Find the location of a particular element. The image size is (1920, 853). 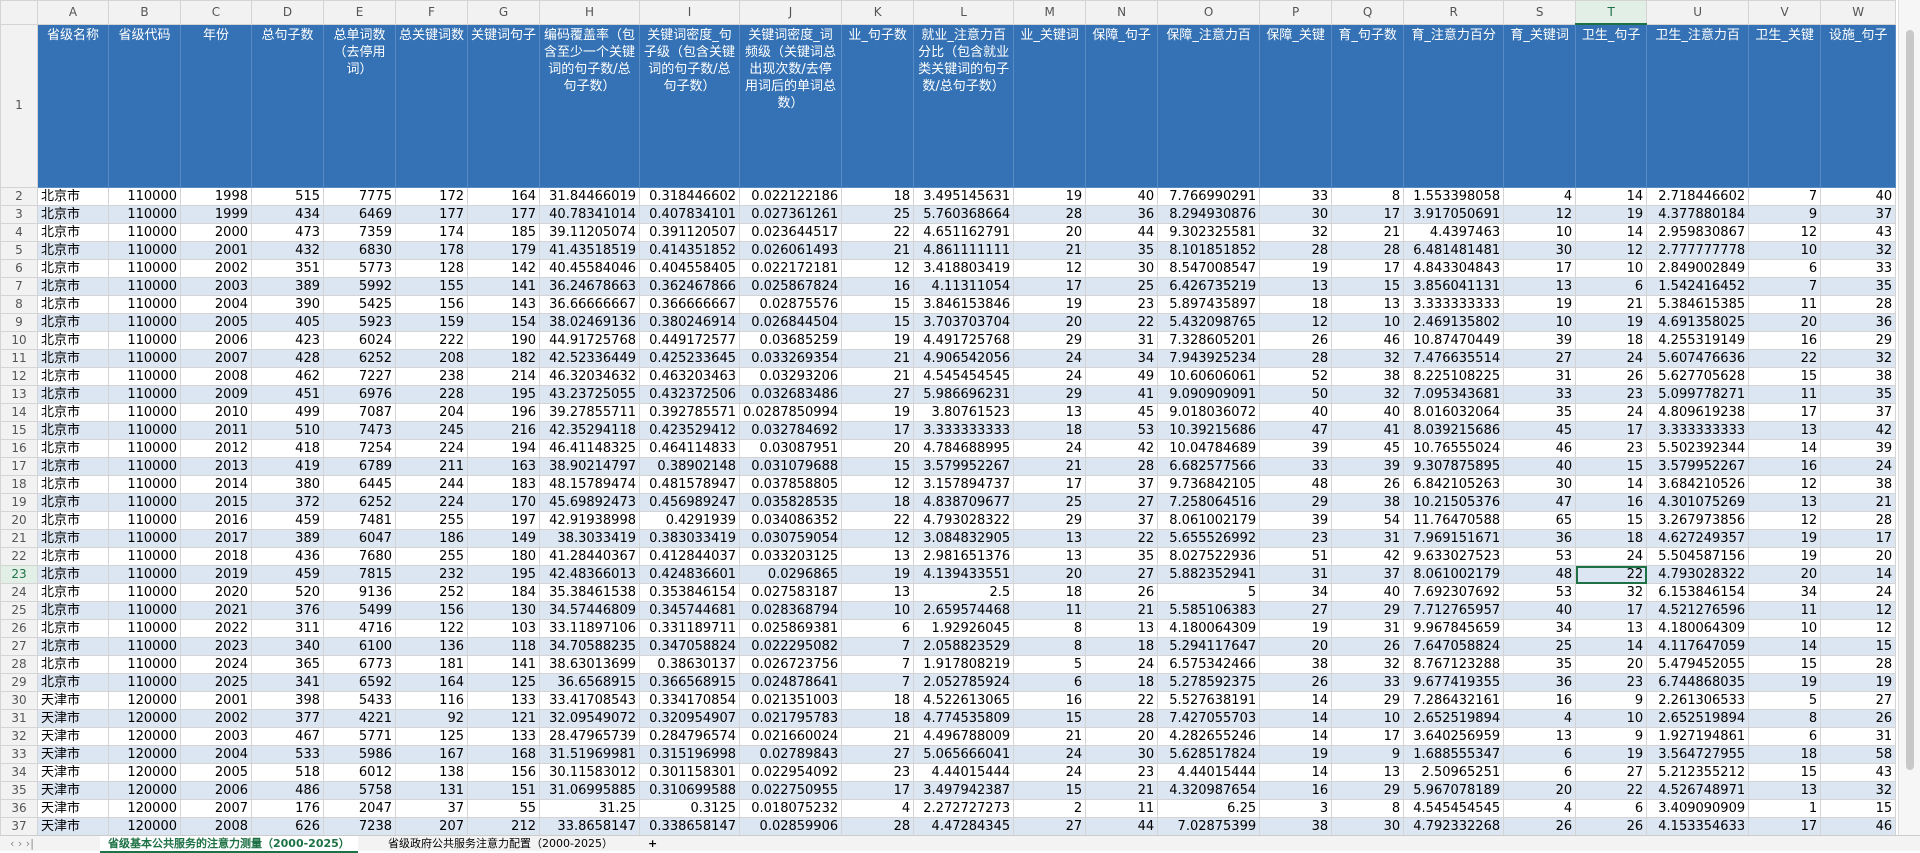

cell: 42 is located at coordinates (1368, 556).